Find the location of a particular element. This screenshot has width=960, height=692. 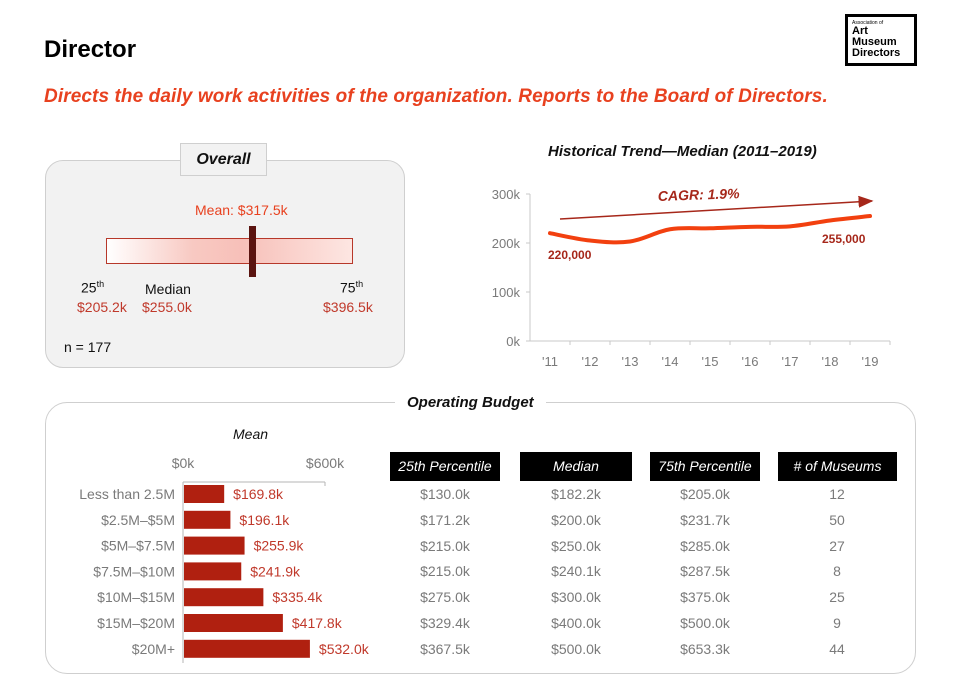

p75-value: $396.5k is located at coordinates (348, 307).